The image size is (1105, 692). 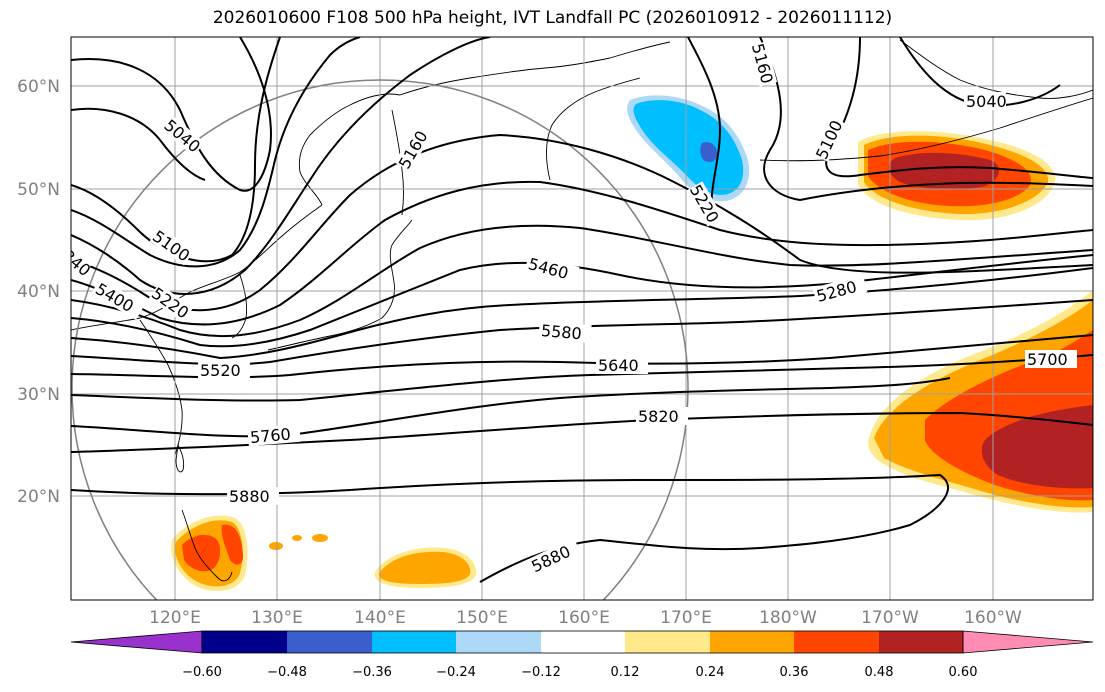 I want to click on contour-5160-right, so click(x=926, y=119).